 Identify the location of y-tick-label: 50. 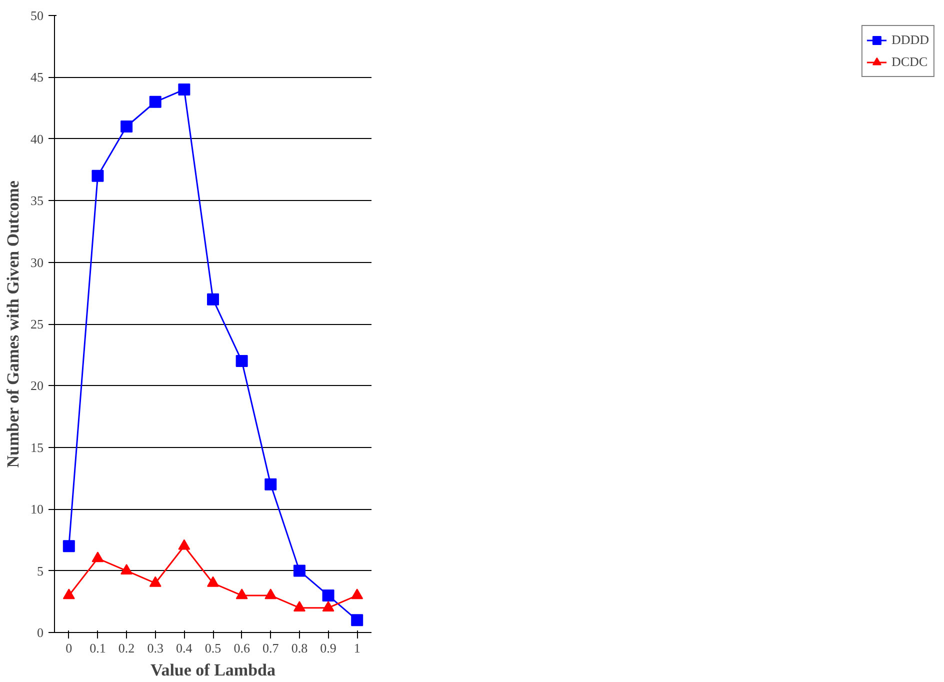
(37, 15).